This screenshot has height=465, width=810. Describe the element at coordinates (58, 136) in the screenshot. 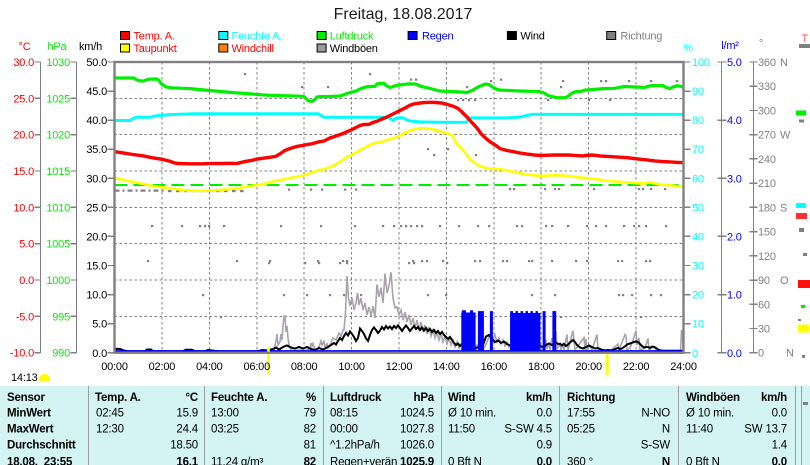

I see `svg-text: 1020` at that location.